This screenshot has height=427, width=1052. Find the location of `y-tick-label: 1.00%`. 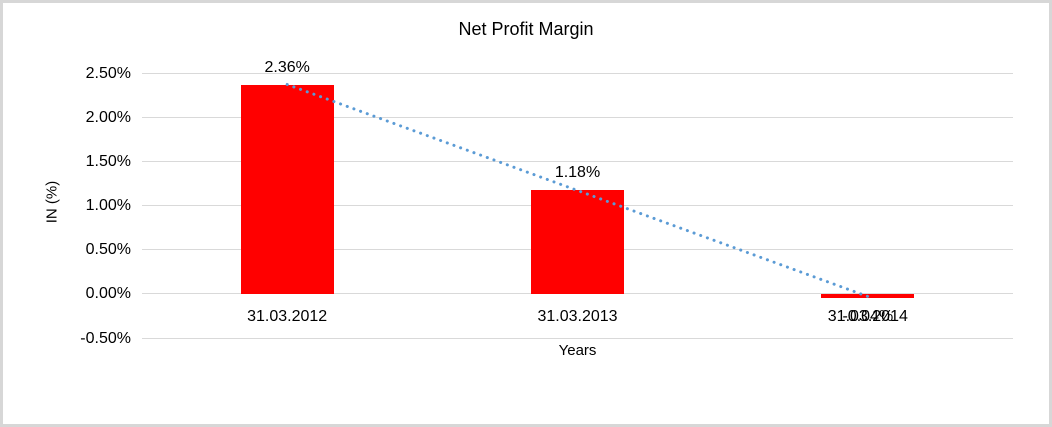

y-tick-label: 1.00% is located at coordinates (108, 205).